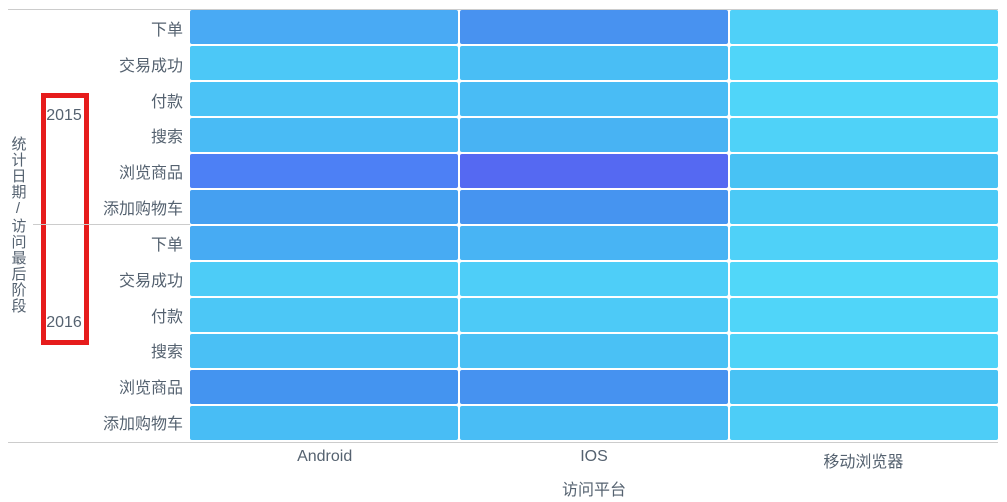  Describe the element at coordinates (863, 462) in the screenshot. I see `x-label-mobile-browser: 移动浏览器` at that location.